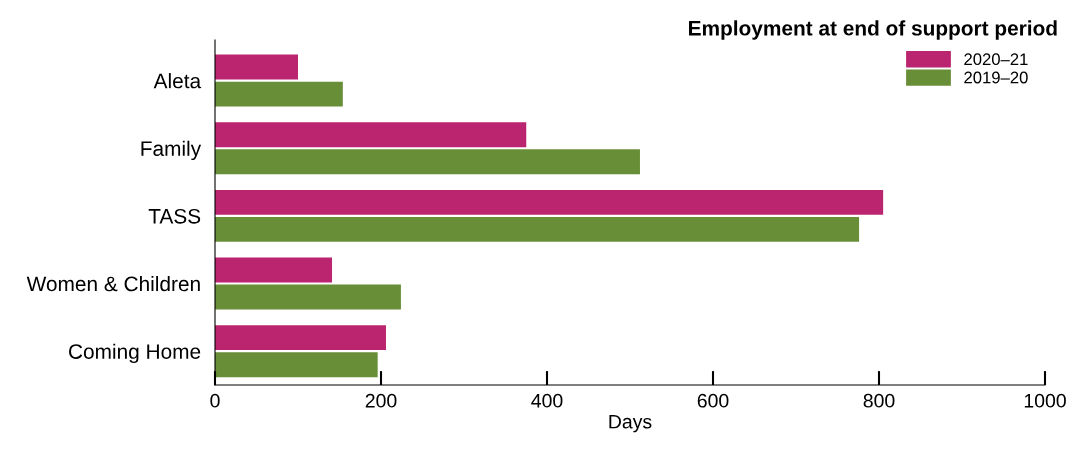  Describe the element at coordinates (630, 423) in the screenshot. I see `x-axis-title: Days` at that location.